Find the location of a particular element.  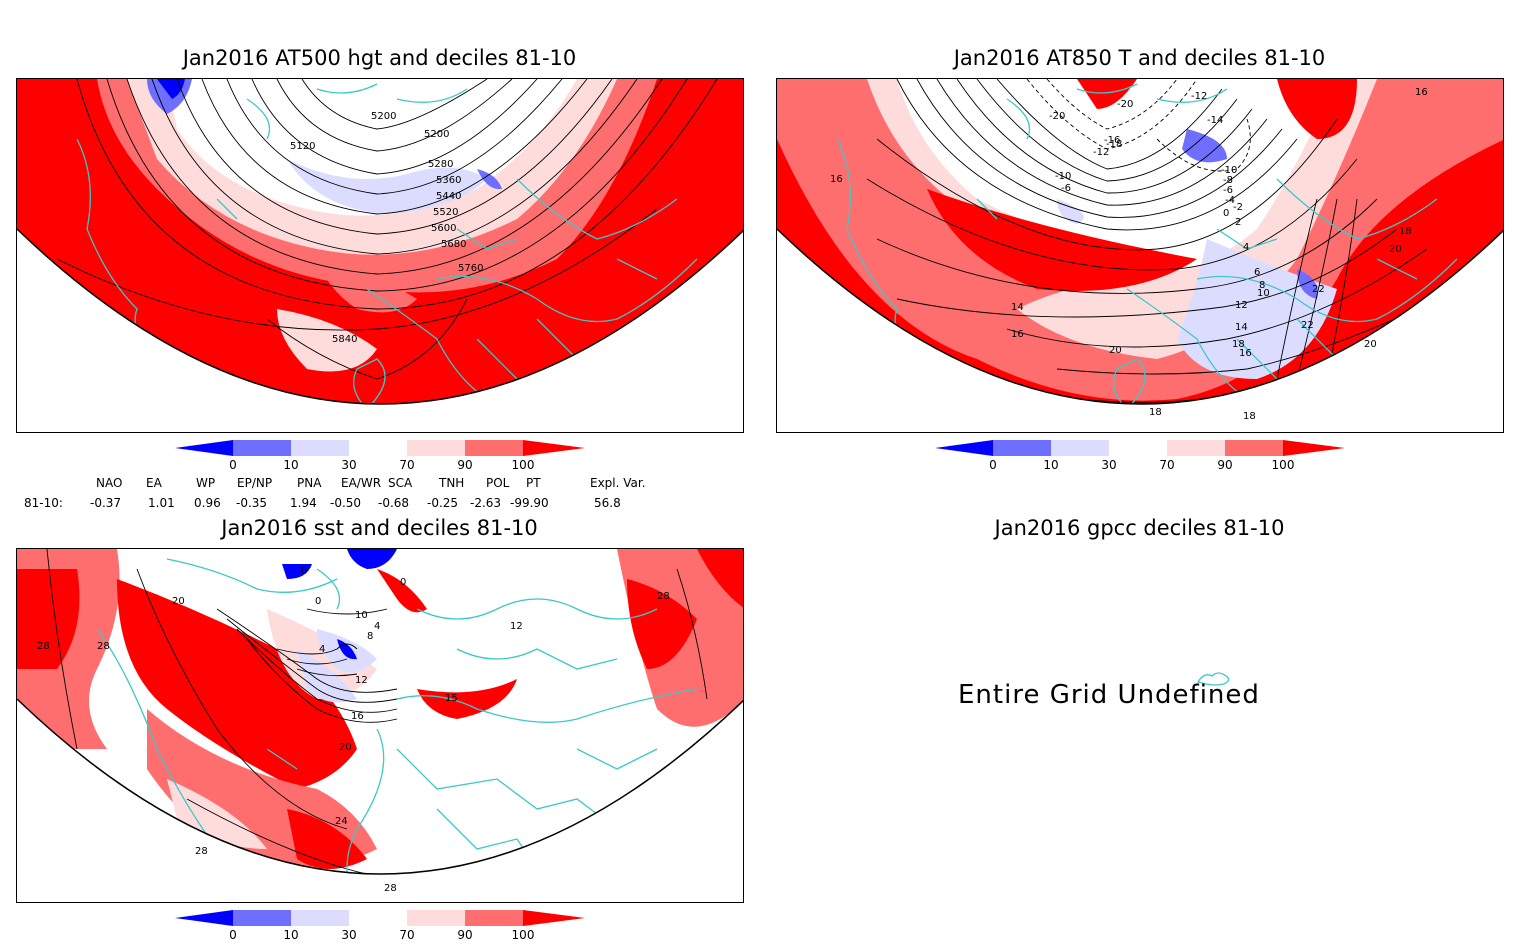

index-value: -0.68 is located at coordinates (394, 503).